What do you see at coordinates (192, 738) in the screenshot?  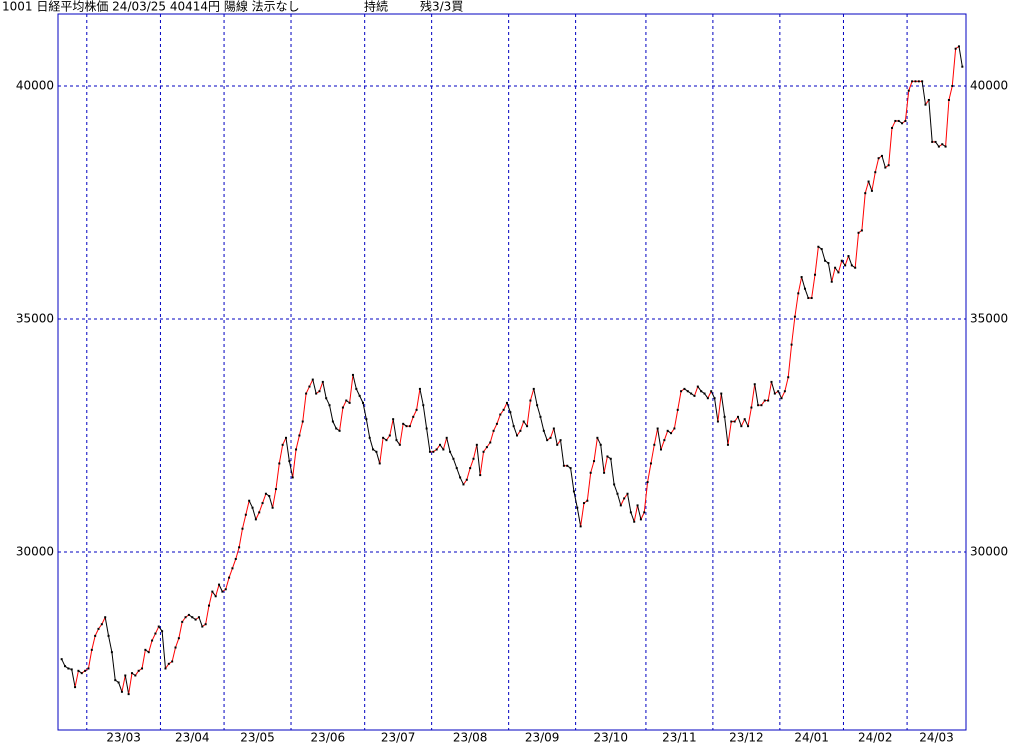 I see `x-tick-label: 23/04` at bounding box center [192, 738].